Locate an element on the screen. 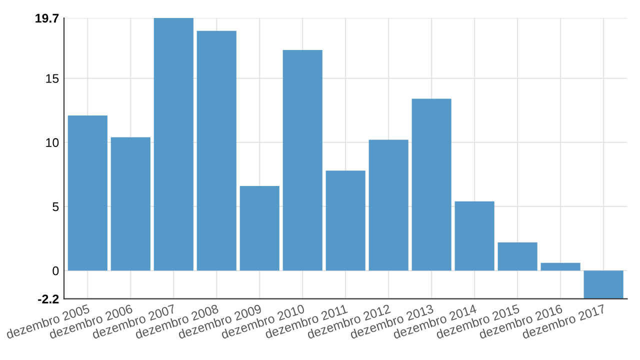 The height and width of the screenshot is (360, 640). y-tick-label: 15 is located at coordinates (52, 78).